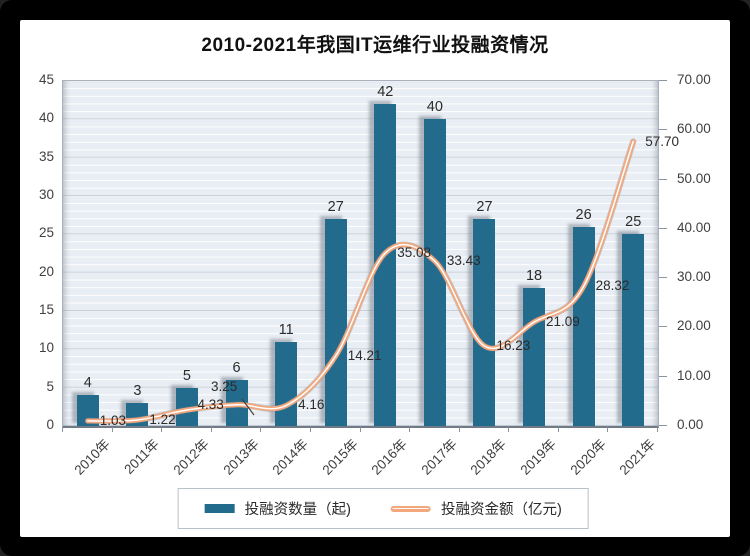 The width and height of the screenshot is (750, 556). What do you see at coordinates (694, 227) in the screenshot?
I see `right-axis-tick-label: 40.00` at bounding box center [694, 227].